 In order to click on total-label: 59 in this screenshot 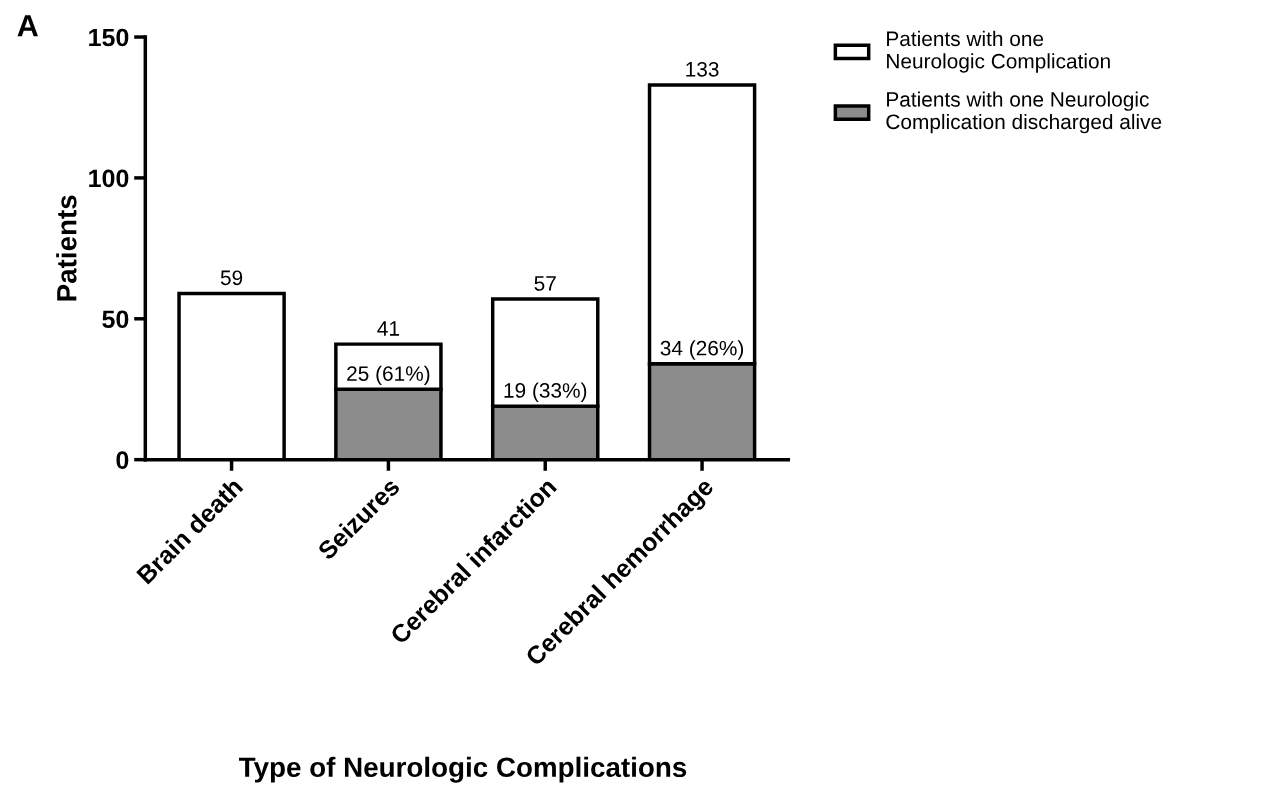, I will do `click(231, 278)`.